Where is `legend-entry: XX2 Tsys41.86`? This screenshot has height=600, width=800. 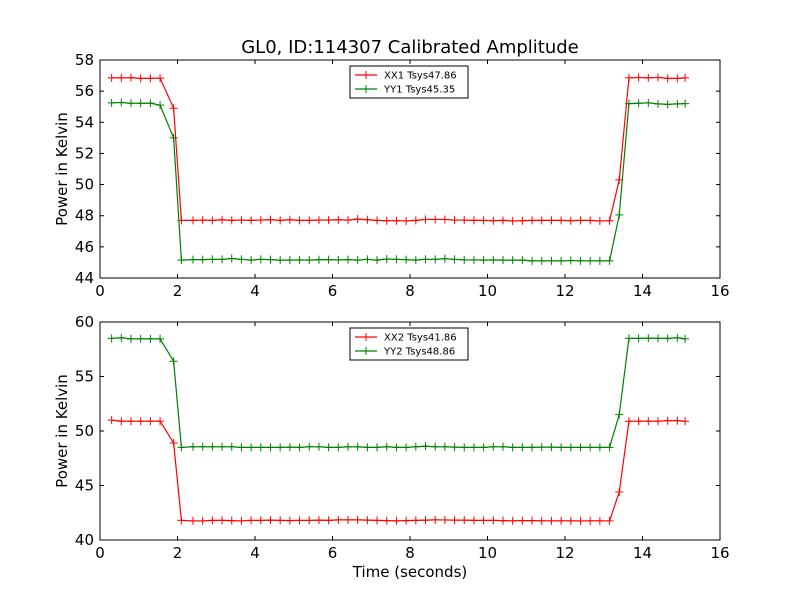
legend-entry: XX2 Tsys41.86 is located at coordinates (406, 338).